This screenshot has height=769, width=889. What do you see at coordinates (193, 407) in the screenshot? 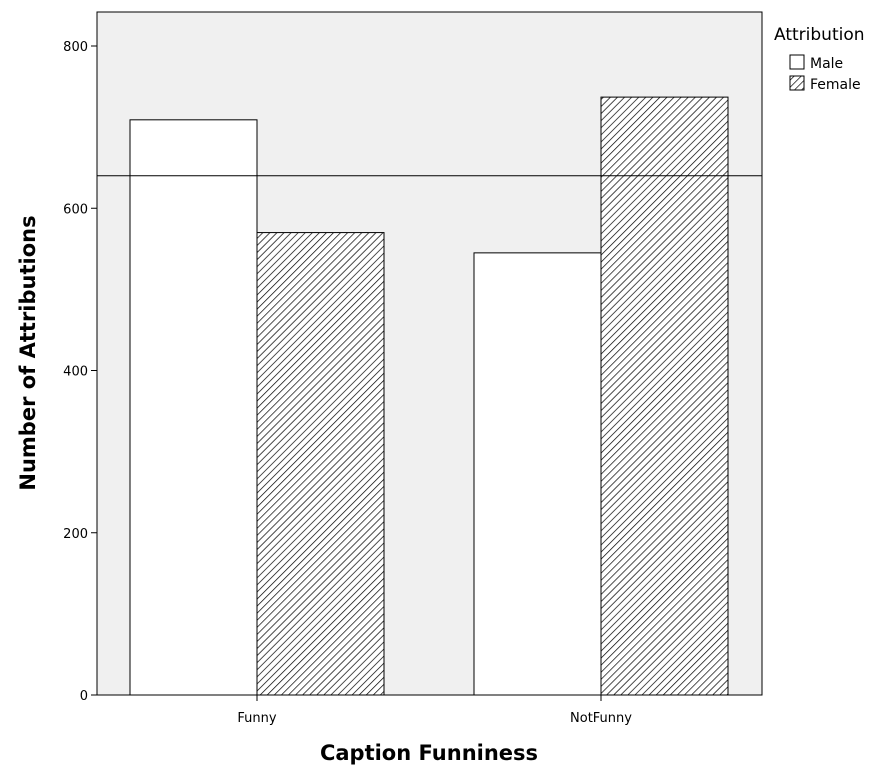
I see `bar-male-funny` at bounding box center [193, 407].